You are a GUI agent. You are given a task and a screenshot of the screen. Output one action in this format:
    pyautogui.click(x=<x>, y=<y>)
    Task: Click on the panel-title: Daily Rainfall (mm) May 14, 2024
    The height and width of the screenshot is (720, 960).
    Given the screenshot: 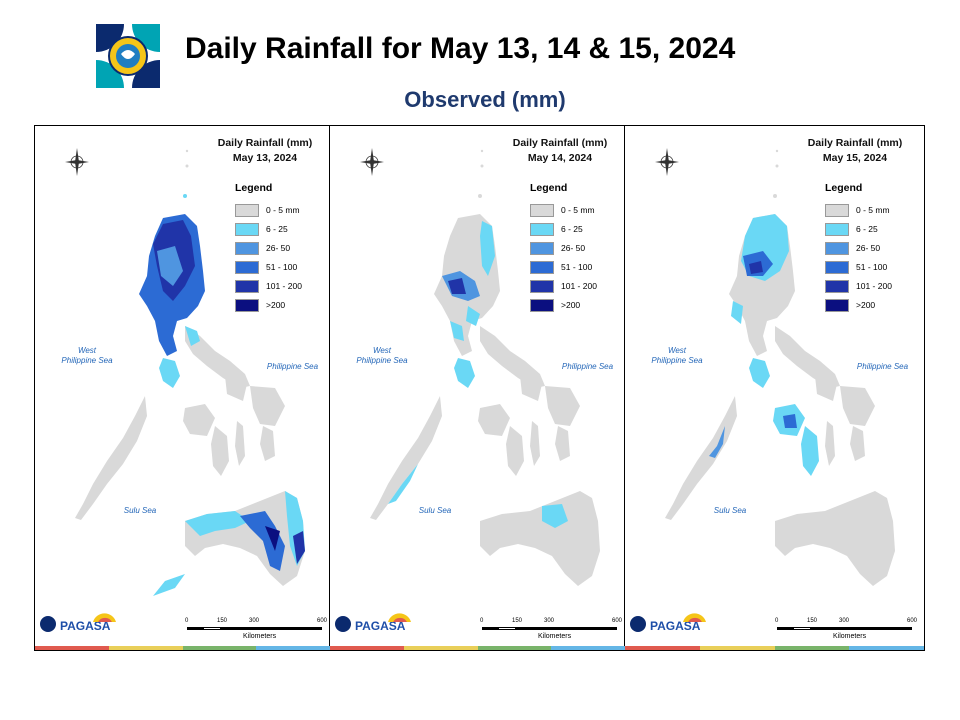 What is the action you would take?
    pyautogui.click(x=560, y=150)
    